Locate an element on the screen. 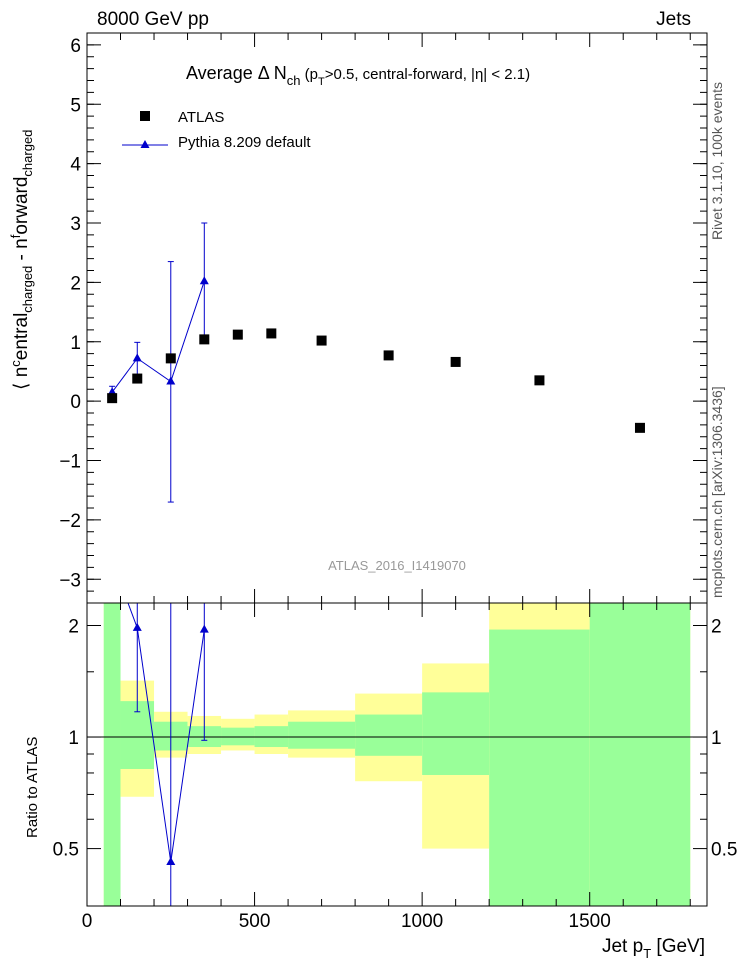  pythia-line is located at coordinates (158, 337).